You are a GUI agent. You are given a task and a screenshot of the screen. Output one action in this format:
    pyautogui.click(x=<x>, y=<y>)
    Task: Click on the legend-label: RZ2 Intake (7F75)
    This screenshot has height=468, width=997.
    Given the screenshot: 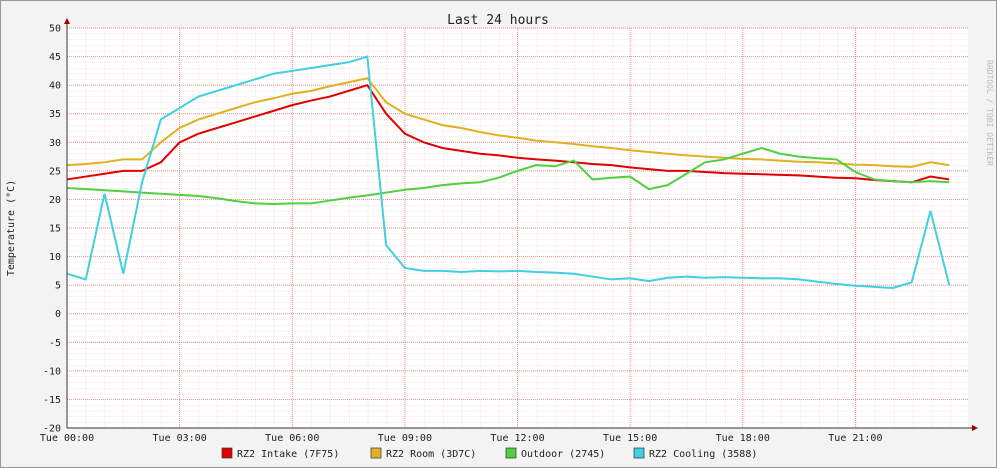 What is the action you would take?
    pyautogui.click(x=288, y=454)
    